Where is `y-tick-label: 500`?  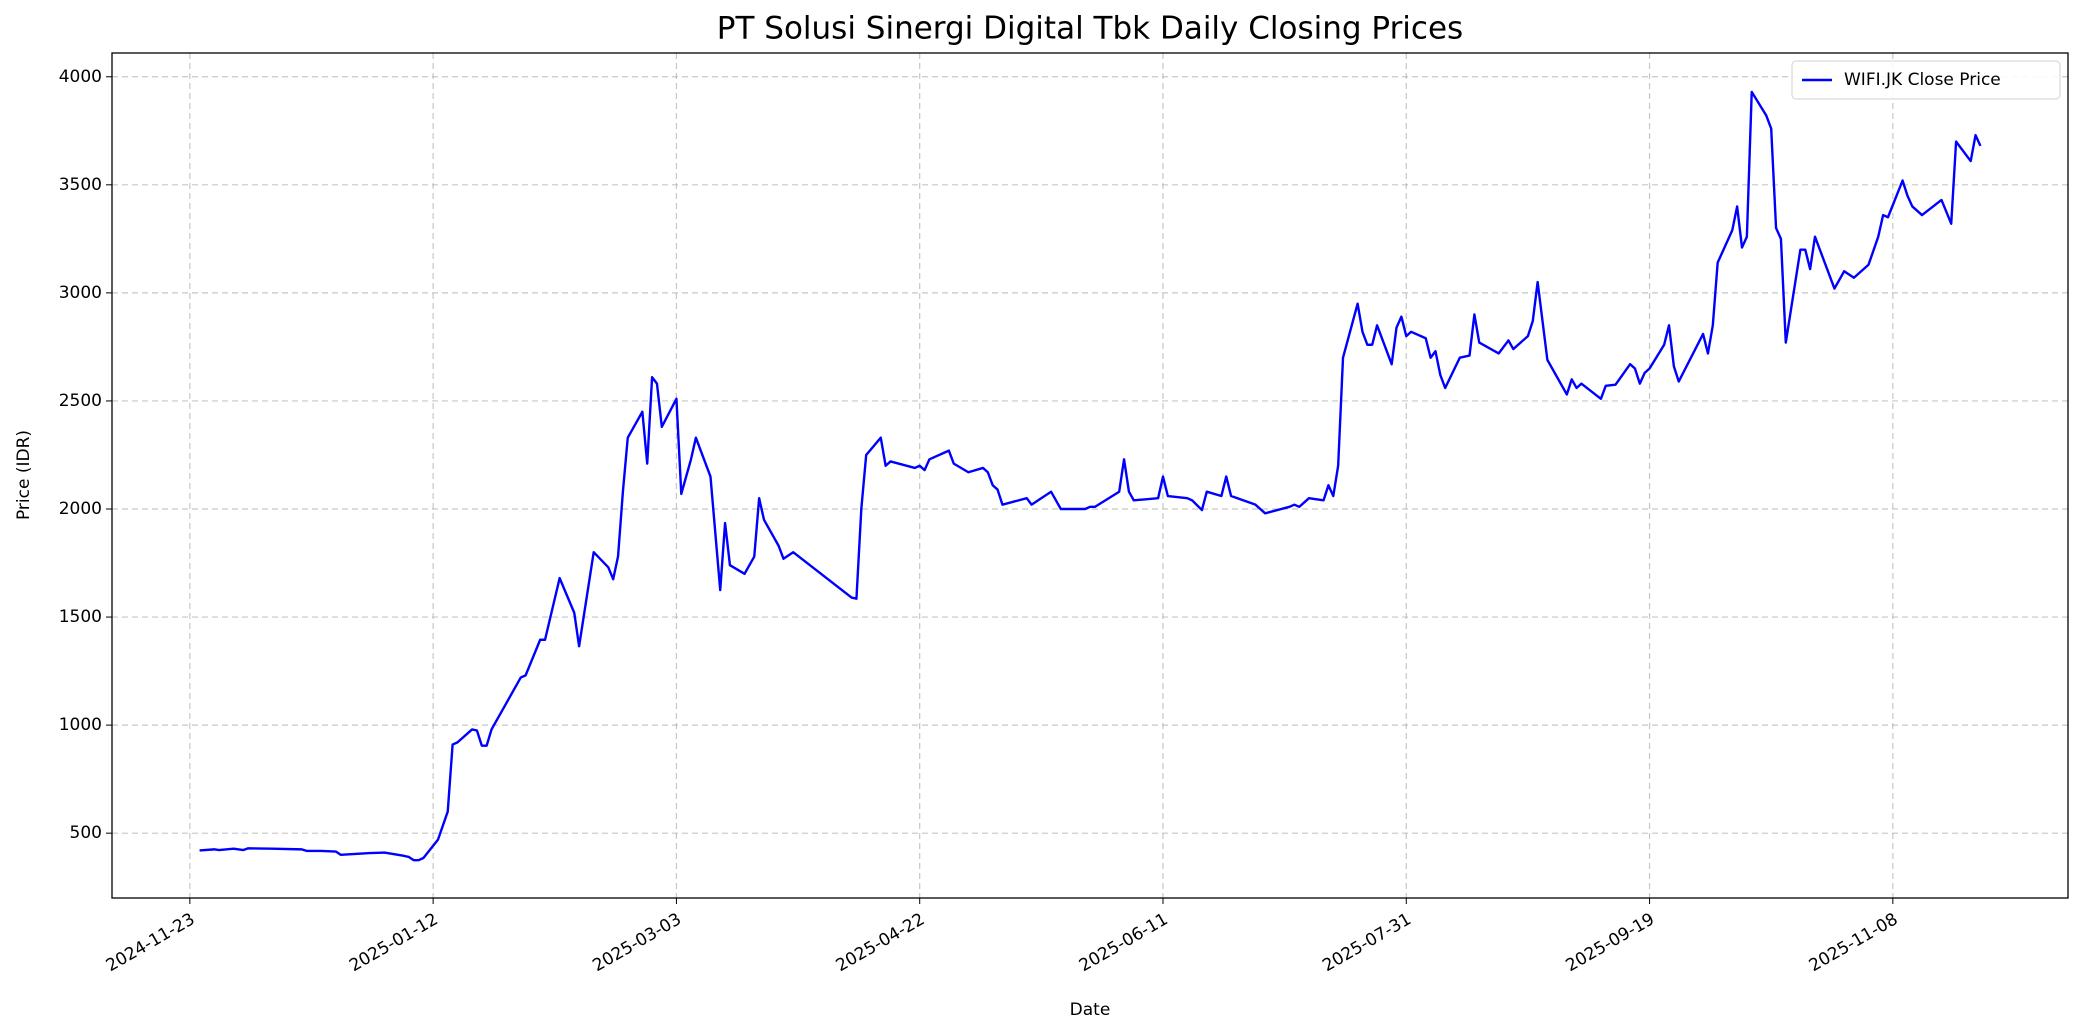 y-tick-label: 500 is located at coordinates (86, 833).